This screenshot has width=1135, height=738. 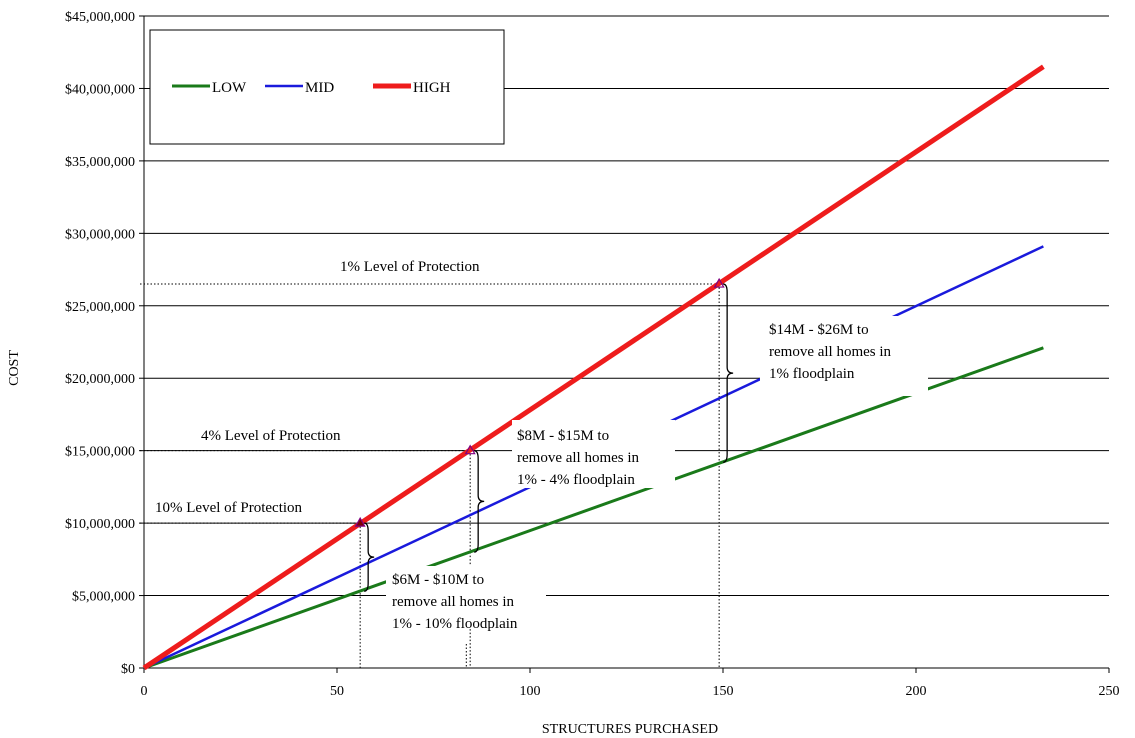 I want to click on y-tick-label: $25,000,000, so click(x=100, y=307).